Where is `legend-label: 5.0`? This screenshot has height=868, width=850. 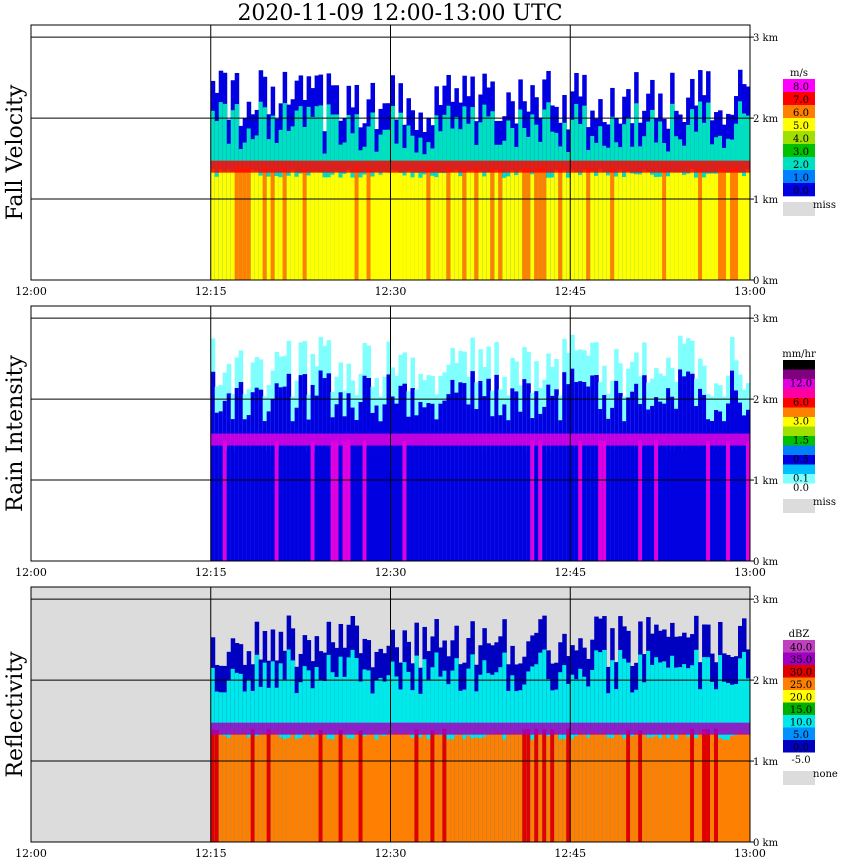 legend-label: 5.0 is located at coordinates (801, 735).